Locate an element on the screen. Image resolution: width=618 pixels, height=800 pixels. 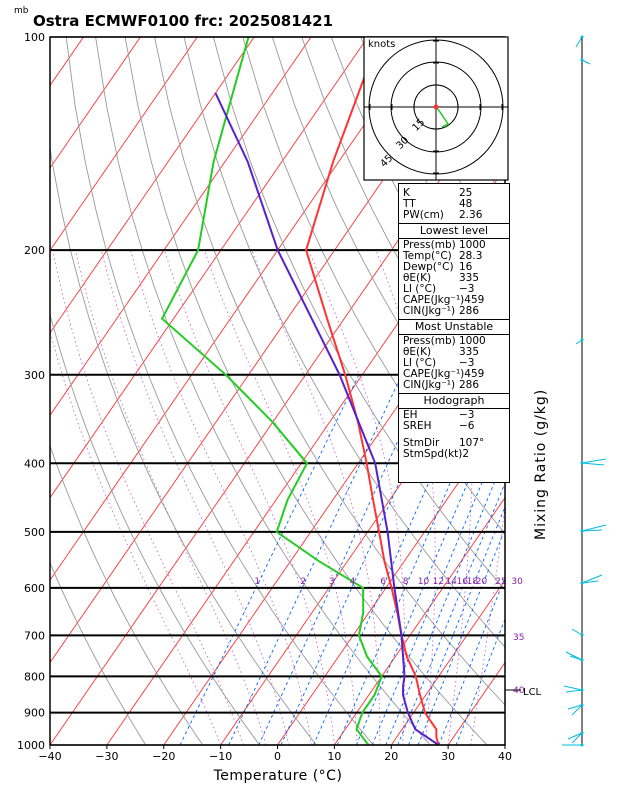
index-row-k: K 25 is located at coordinates (438, 193).